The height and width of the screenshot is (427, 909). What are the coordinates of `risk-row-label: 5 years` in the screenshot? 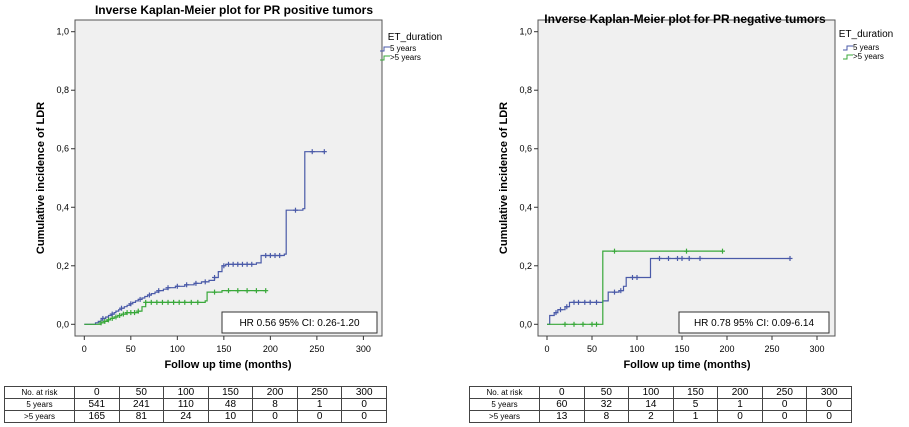 It's located at (504, 404).